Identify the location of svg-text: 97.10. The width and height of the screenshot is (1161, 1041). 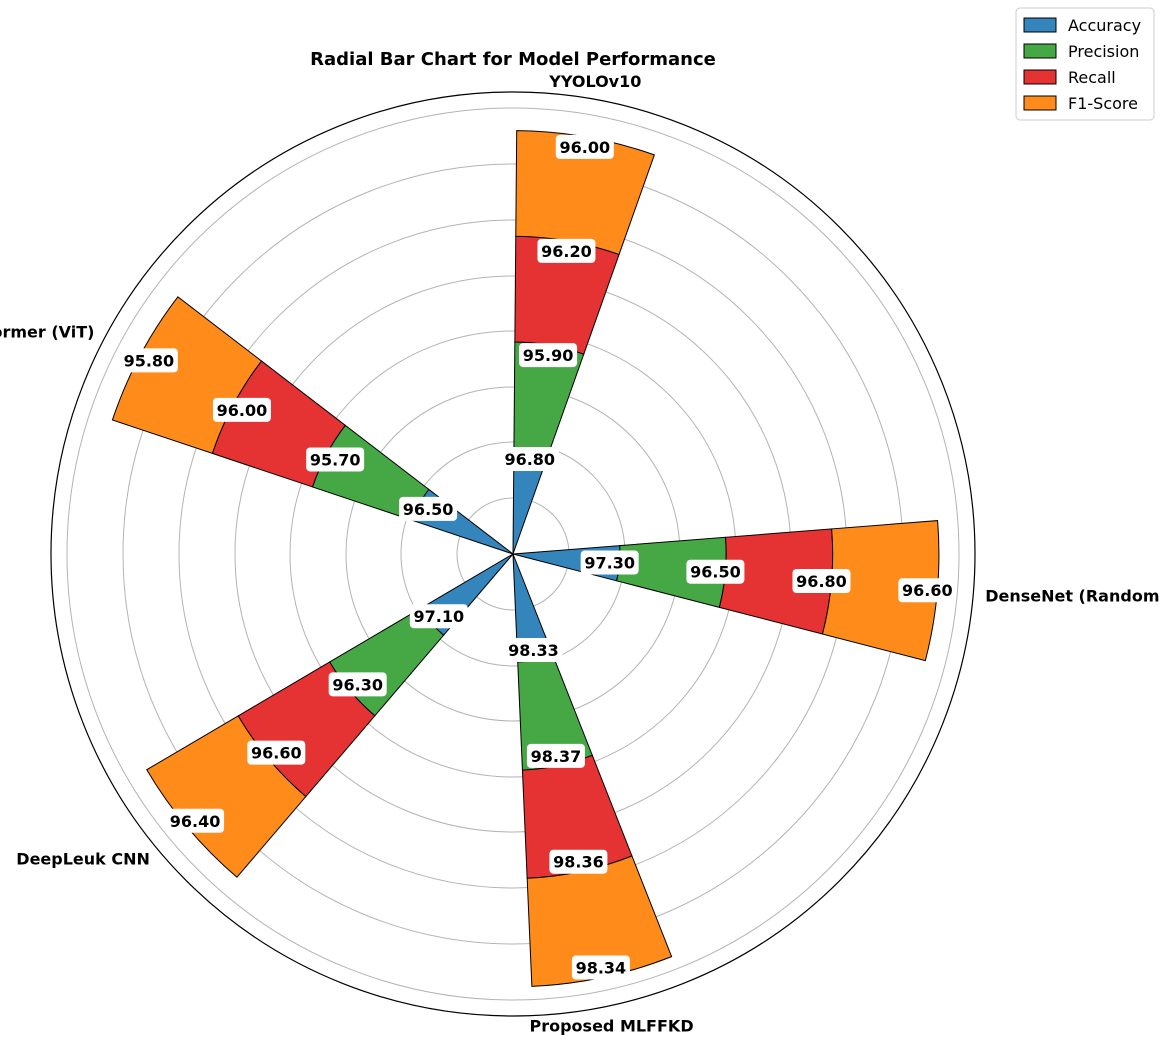
(439, 616).